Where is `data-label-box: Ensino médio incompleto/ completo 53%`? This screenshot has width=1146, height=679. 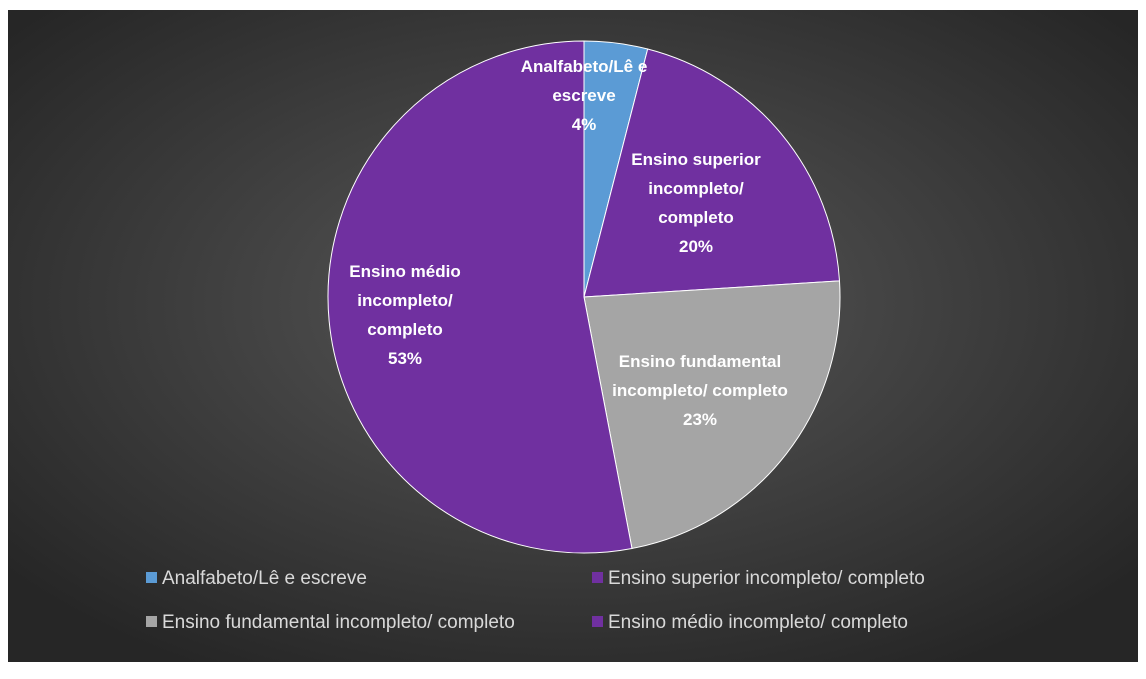 data-label-box: Ensino médio incompleto/ completo 53% is located at coordinates (405, 315).